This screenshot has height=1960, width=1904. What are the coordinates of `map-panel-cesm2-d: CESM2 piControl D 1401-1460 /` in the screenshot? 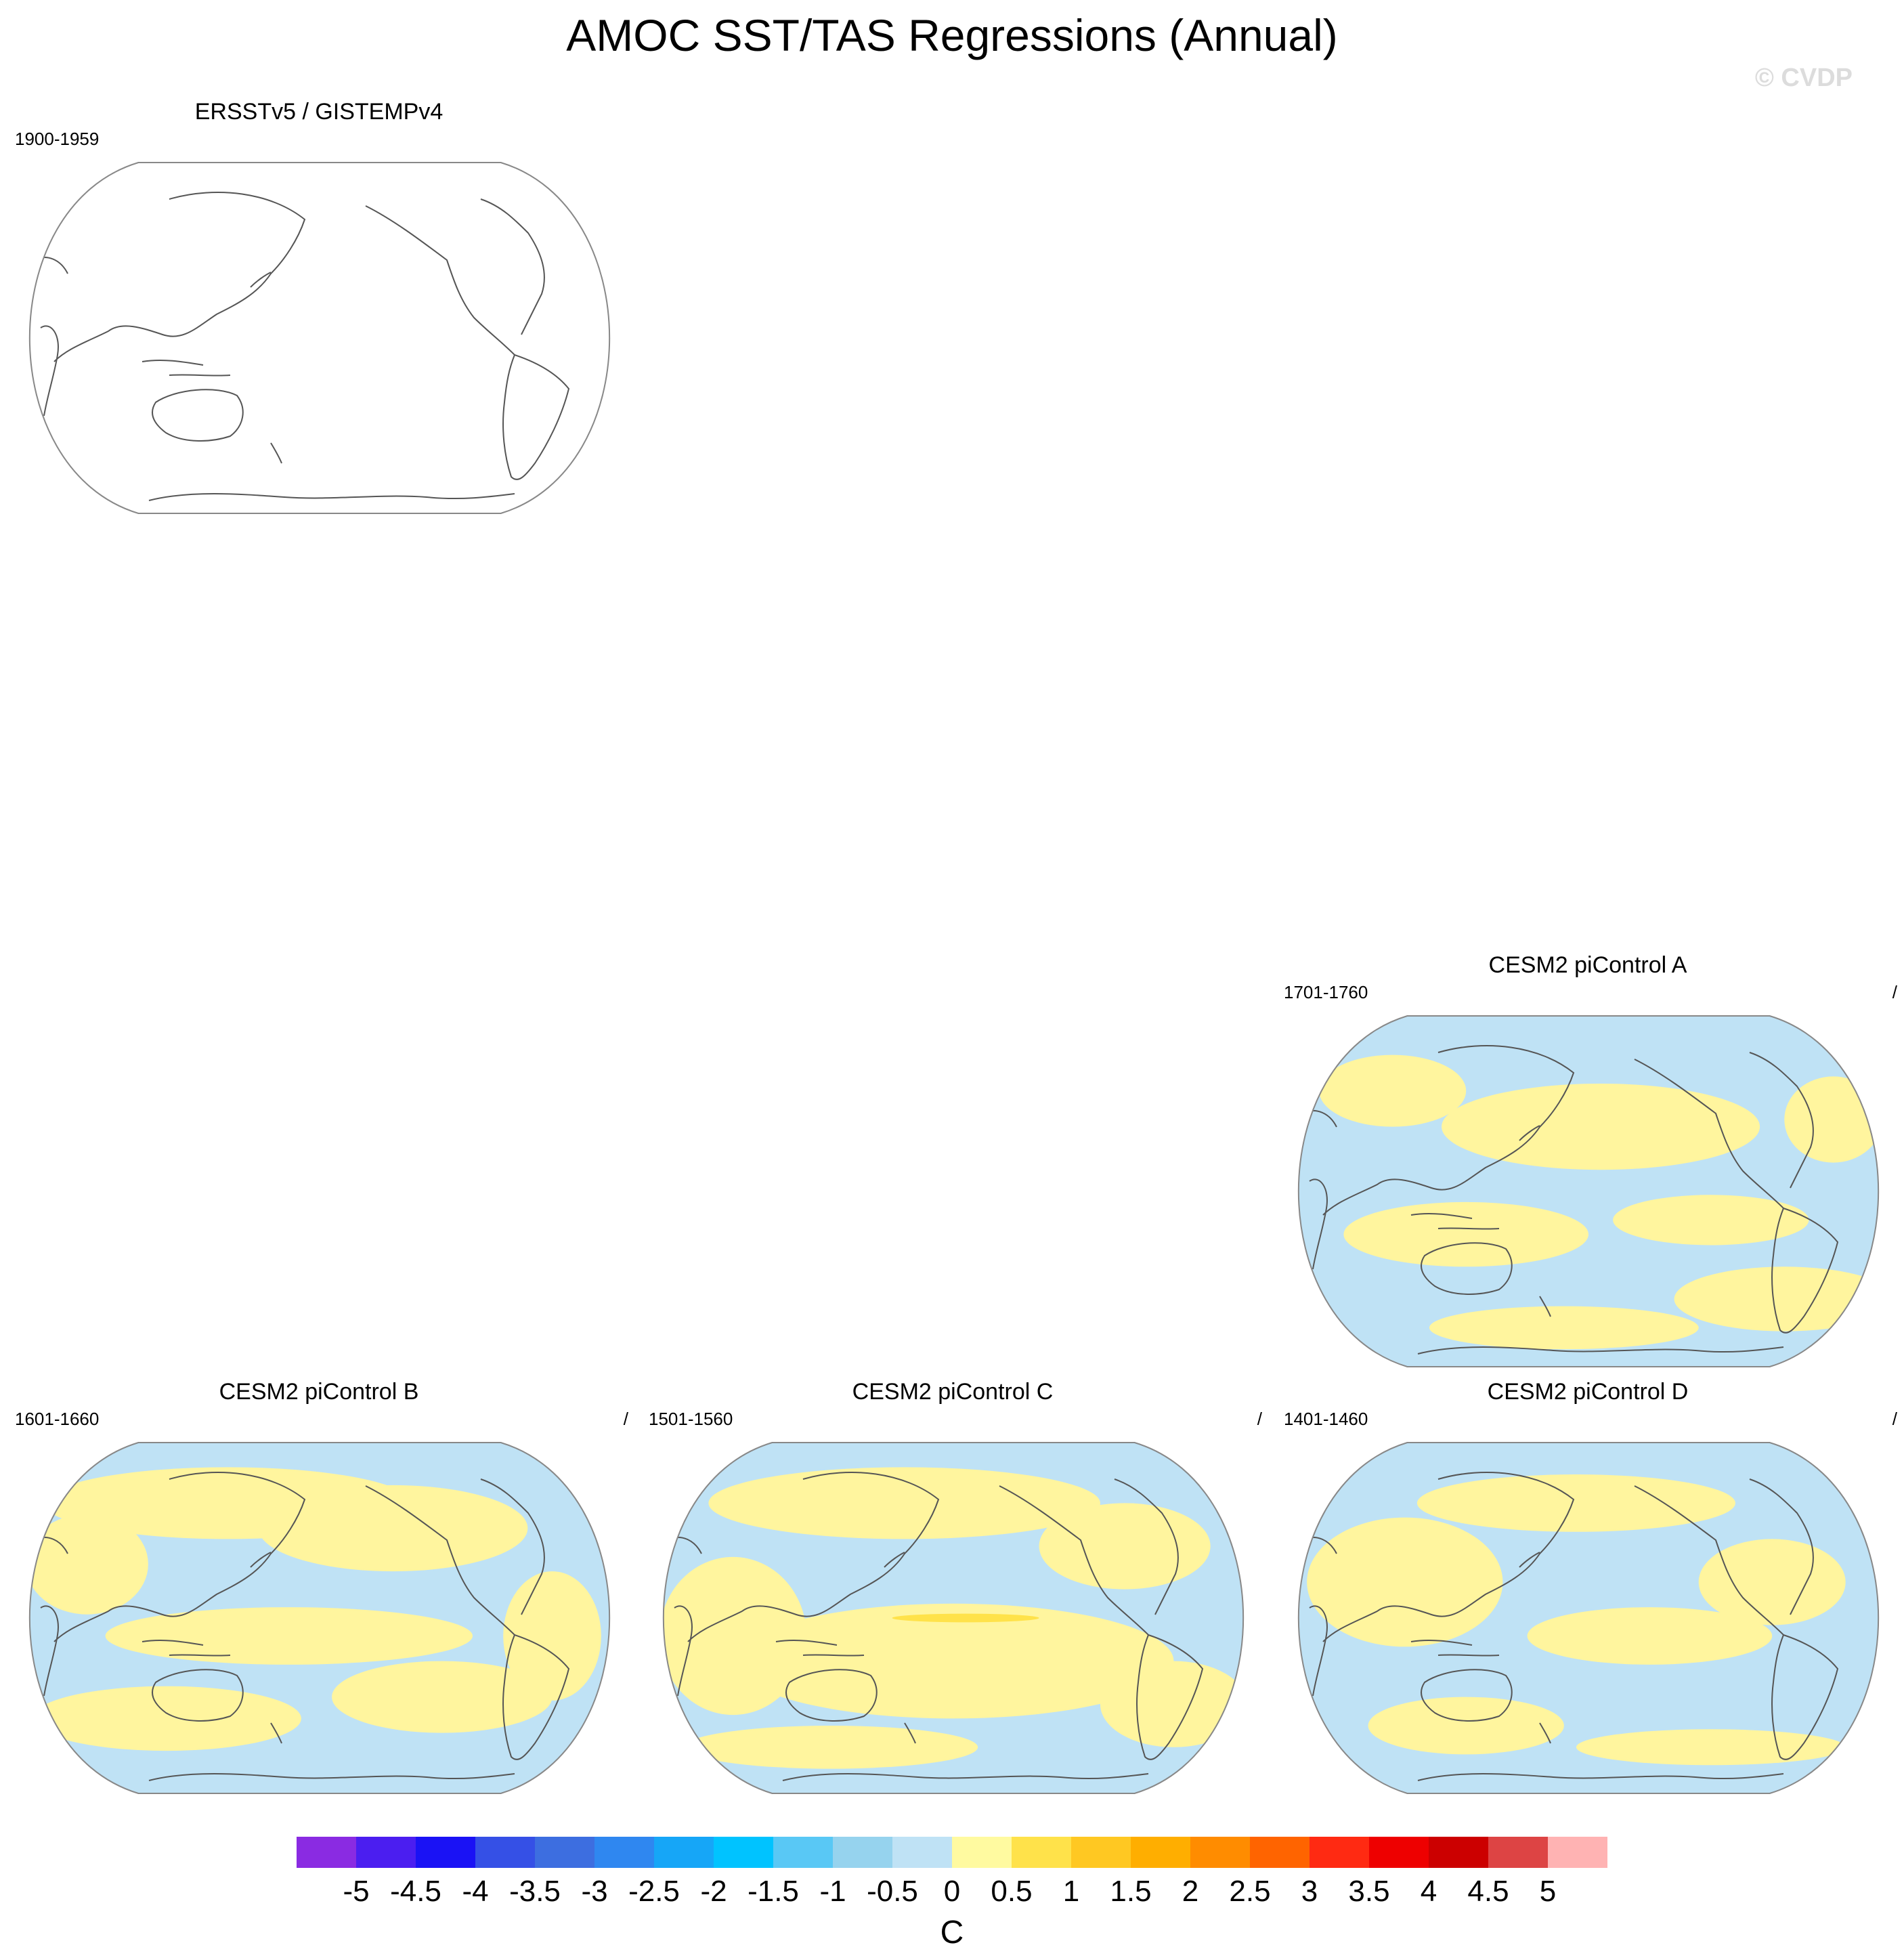 It's located at (1588, 1589).